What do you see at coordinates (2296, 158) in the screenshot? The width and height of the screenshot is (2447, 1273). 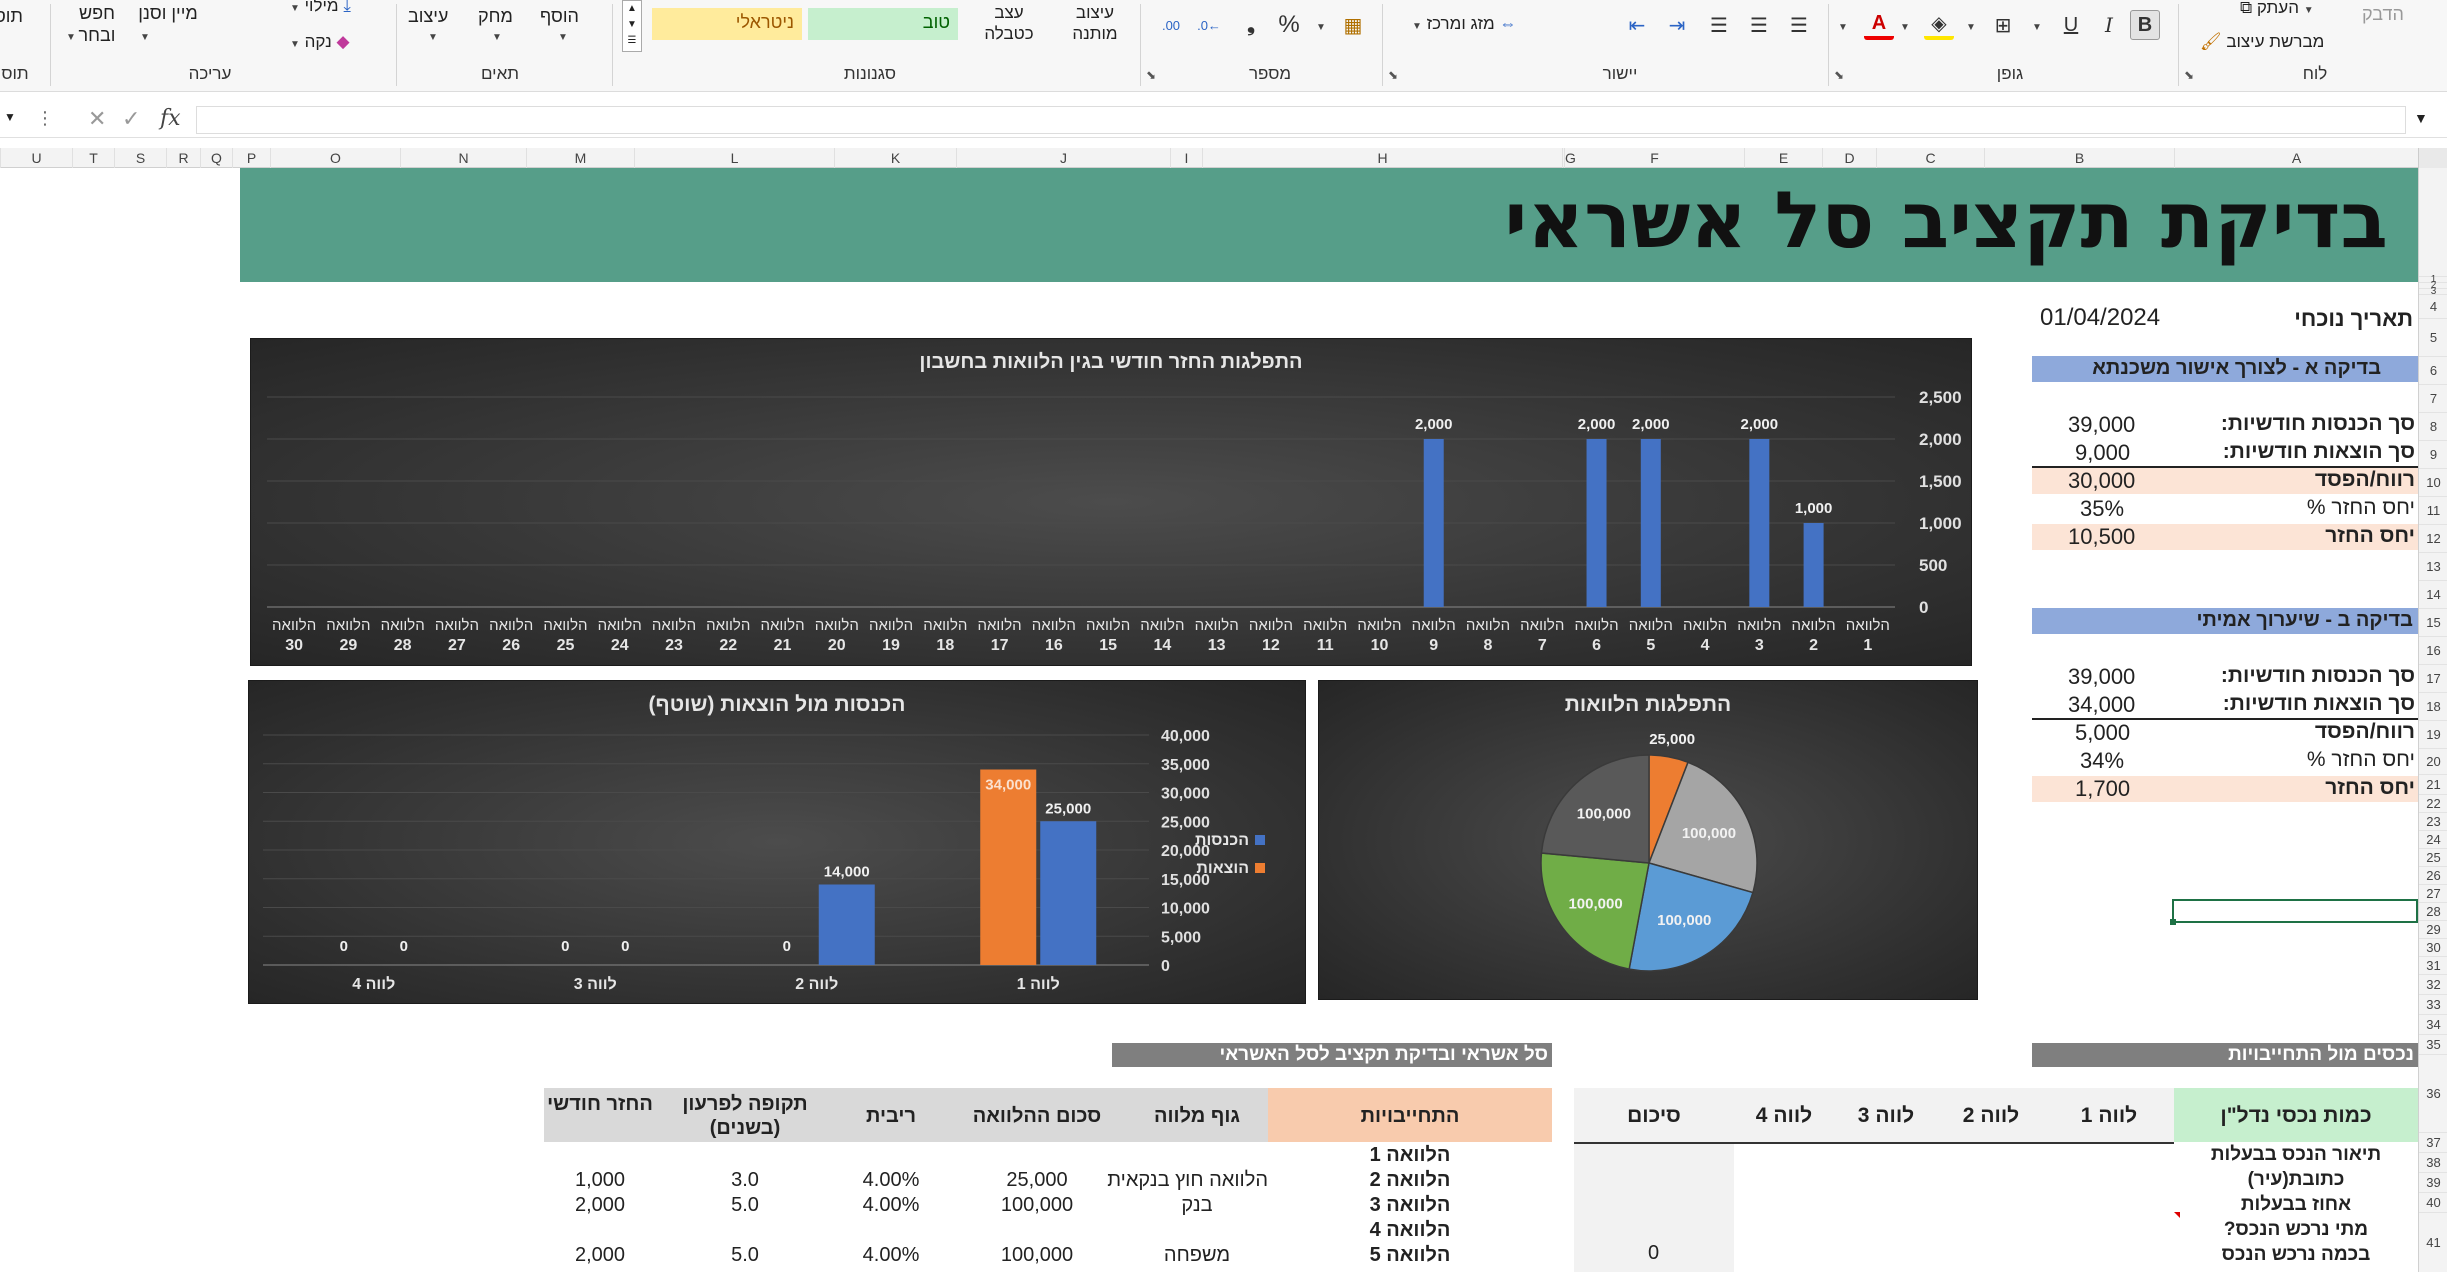 I see `column-header-A: A` at bounding box center [2296, 158].